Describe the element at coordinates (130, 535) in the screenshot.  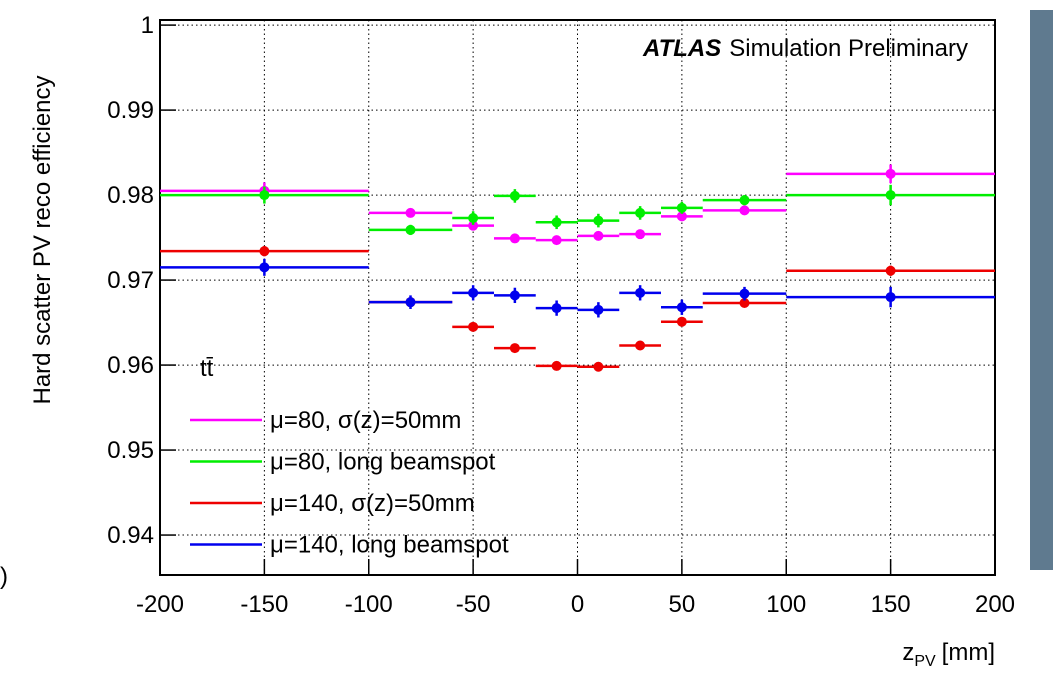
I see `y-tick-label: 0.94` at that location.